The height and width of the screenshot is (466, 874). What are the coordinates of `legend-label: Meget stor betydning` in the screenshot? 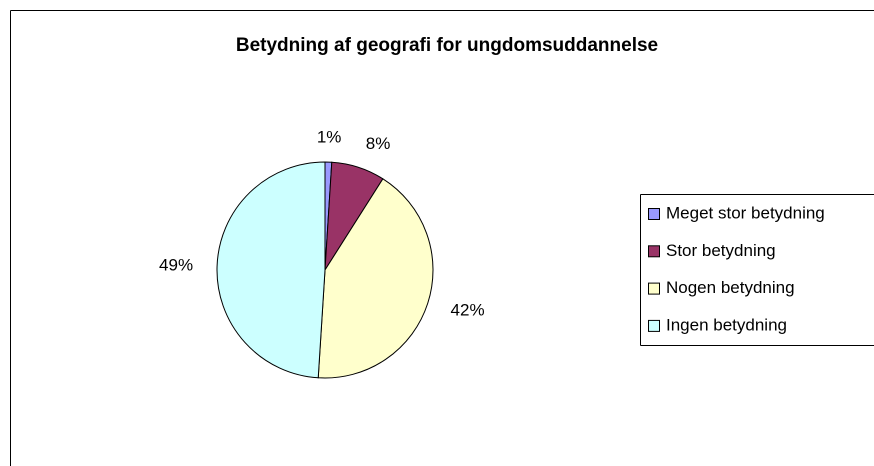 It's located at (745, 212).